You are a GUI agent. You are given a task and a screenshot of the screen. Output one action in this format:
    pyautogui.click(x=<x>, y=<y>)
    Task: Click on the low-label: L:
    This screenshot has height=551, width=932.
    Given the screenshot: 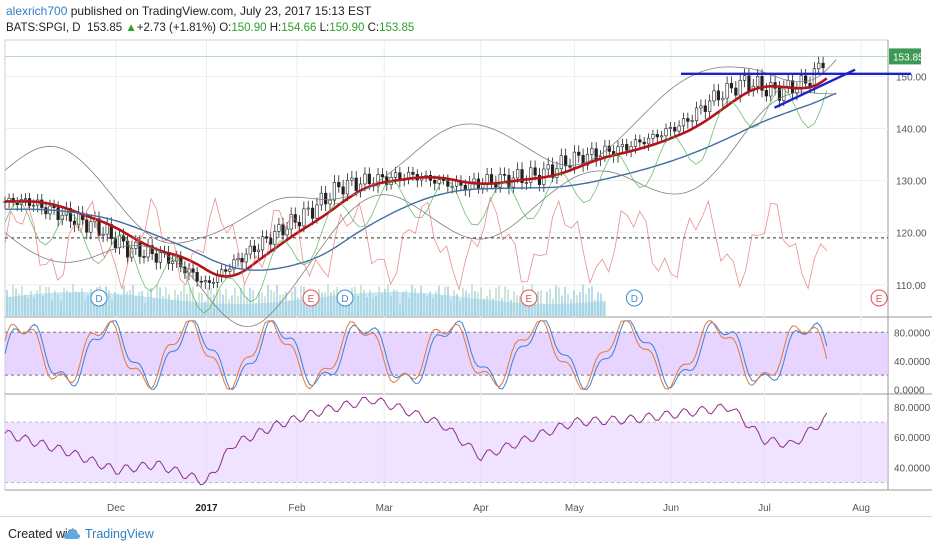 What is the action you would take?
    pyautogui.click(x=324, y=28)
    